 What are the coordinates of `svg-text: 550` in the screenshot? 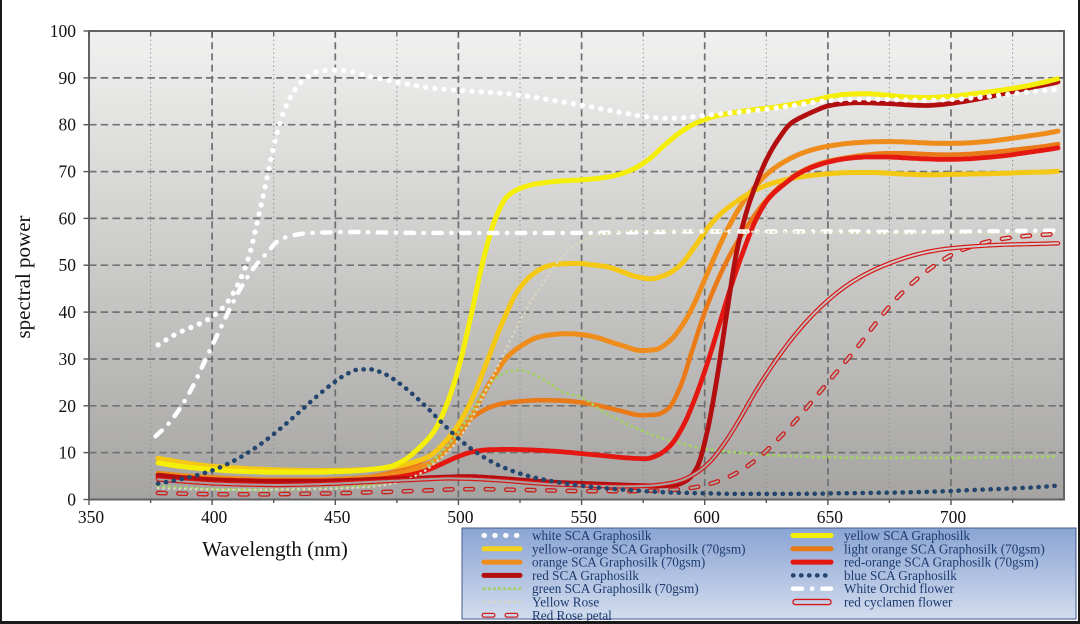 It's located at (583, 517).